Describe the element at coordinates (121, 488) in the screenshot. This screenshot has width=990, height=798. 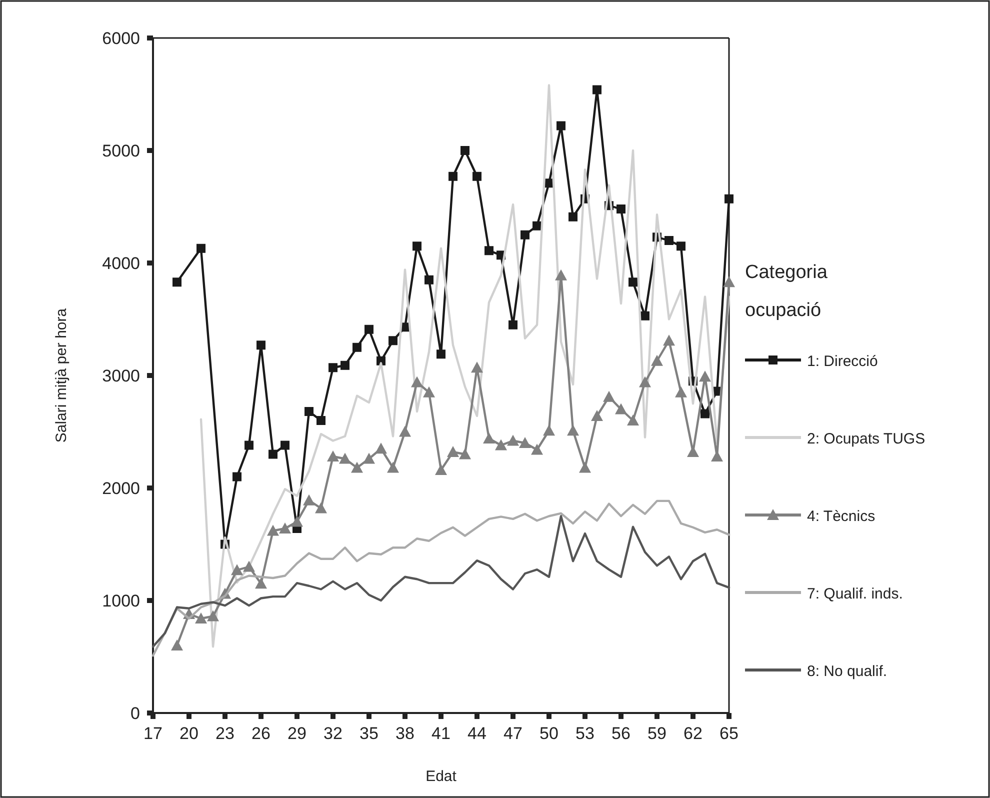
I see `y-tick-label: 2000` at that location.